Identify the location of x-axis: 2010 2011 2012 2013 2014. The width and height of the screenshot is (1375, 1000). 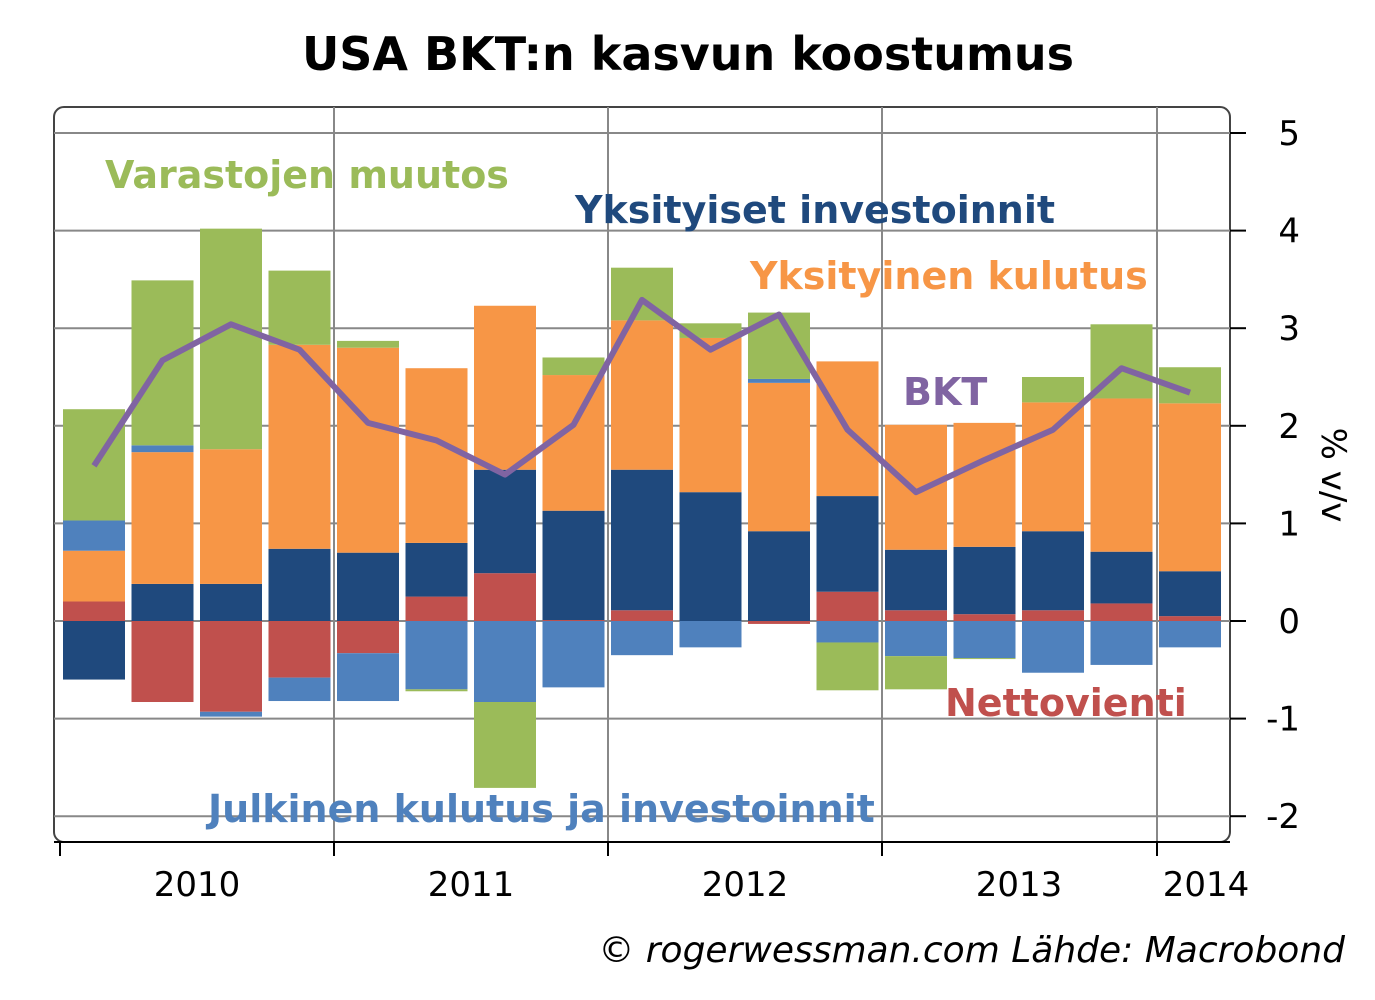
(652, 873).